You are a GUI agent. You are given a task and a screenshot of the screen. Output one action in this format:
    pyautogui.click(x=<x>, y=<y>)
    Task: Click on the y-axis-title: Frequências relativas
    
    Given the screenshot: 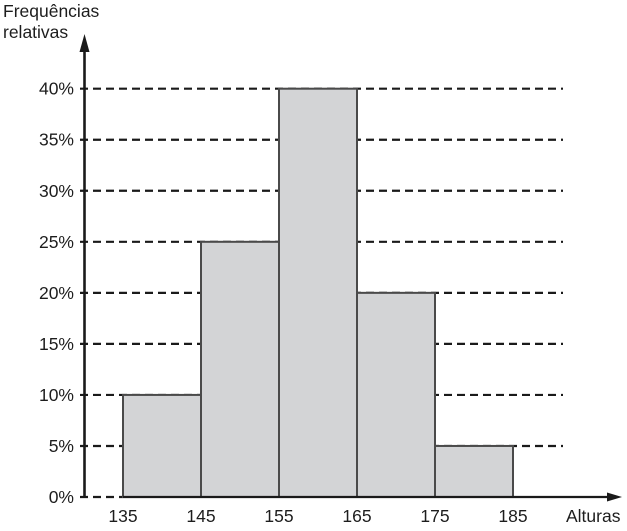 What is the action you would take?
    pyautogui.click(x=51, y=21)
    